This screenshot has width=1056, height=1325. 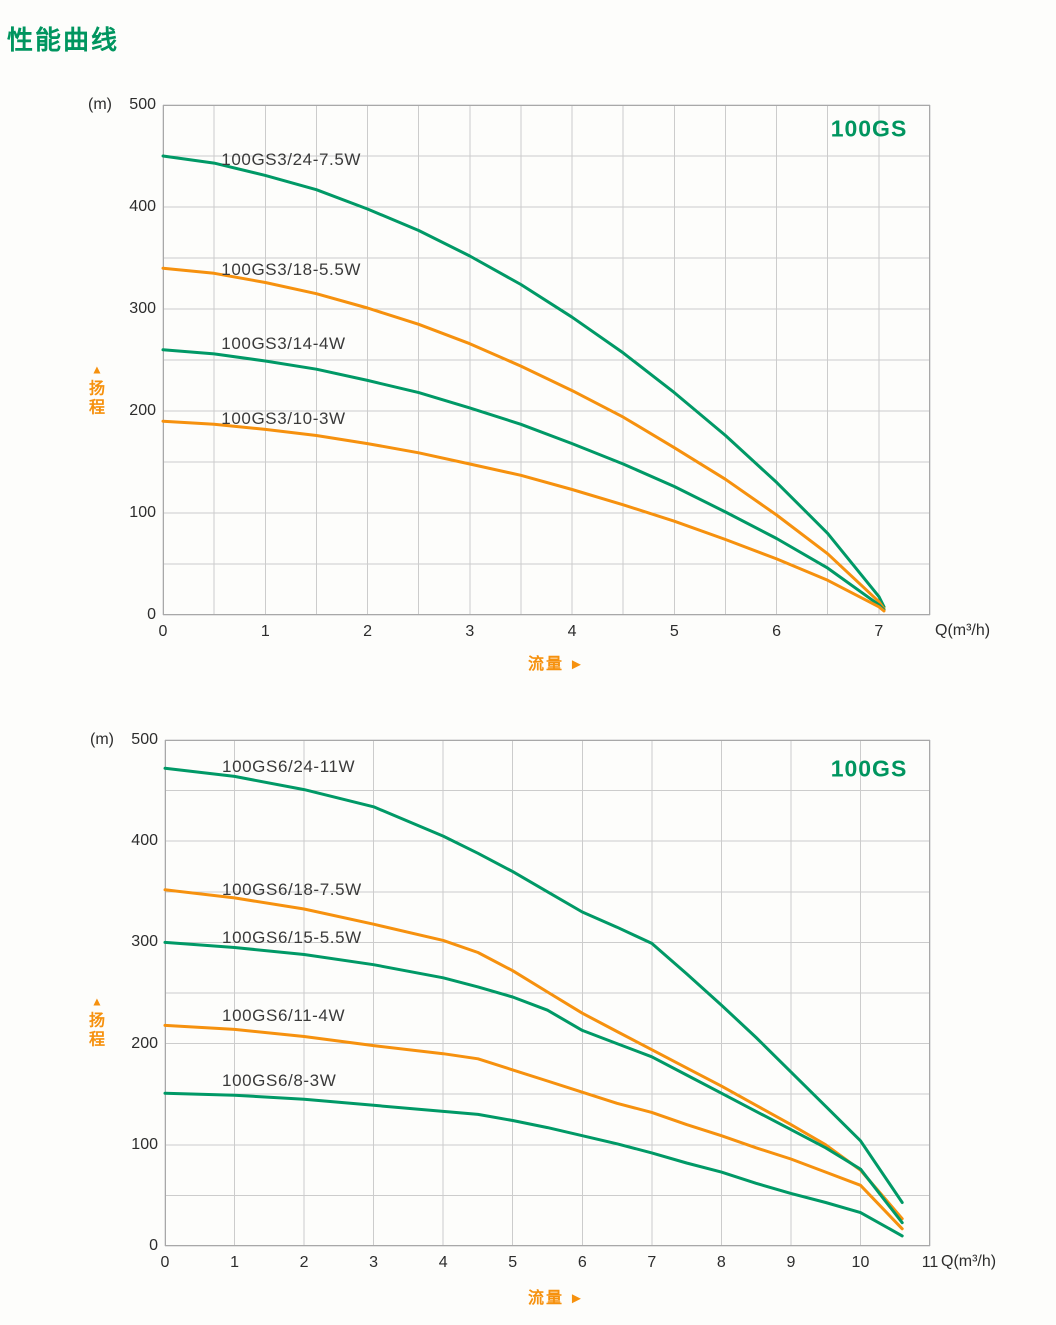 I want to click on chart2-x-tick-1: 1, so click(x=234, y=1262).